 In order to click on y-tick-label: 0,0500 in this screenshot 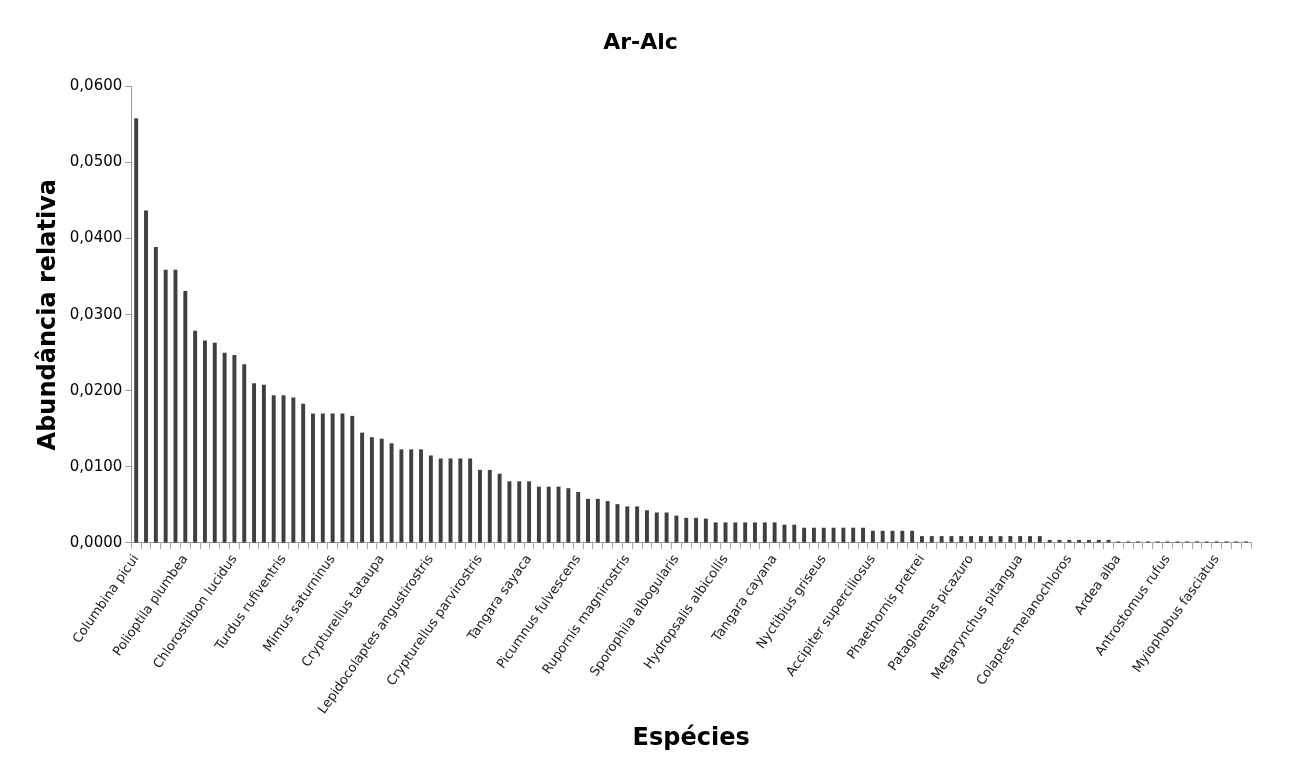, I will do `click(96, 161)`.